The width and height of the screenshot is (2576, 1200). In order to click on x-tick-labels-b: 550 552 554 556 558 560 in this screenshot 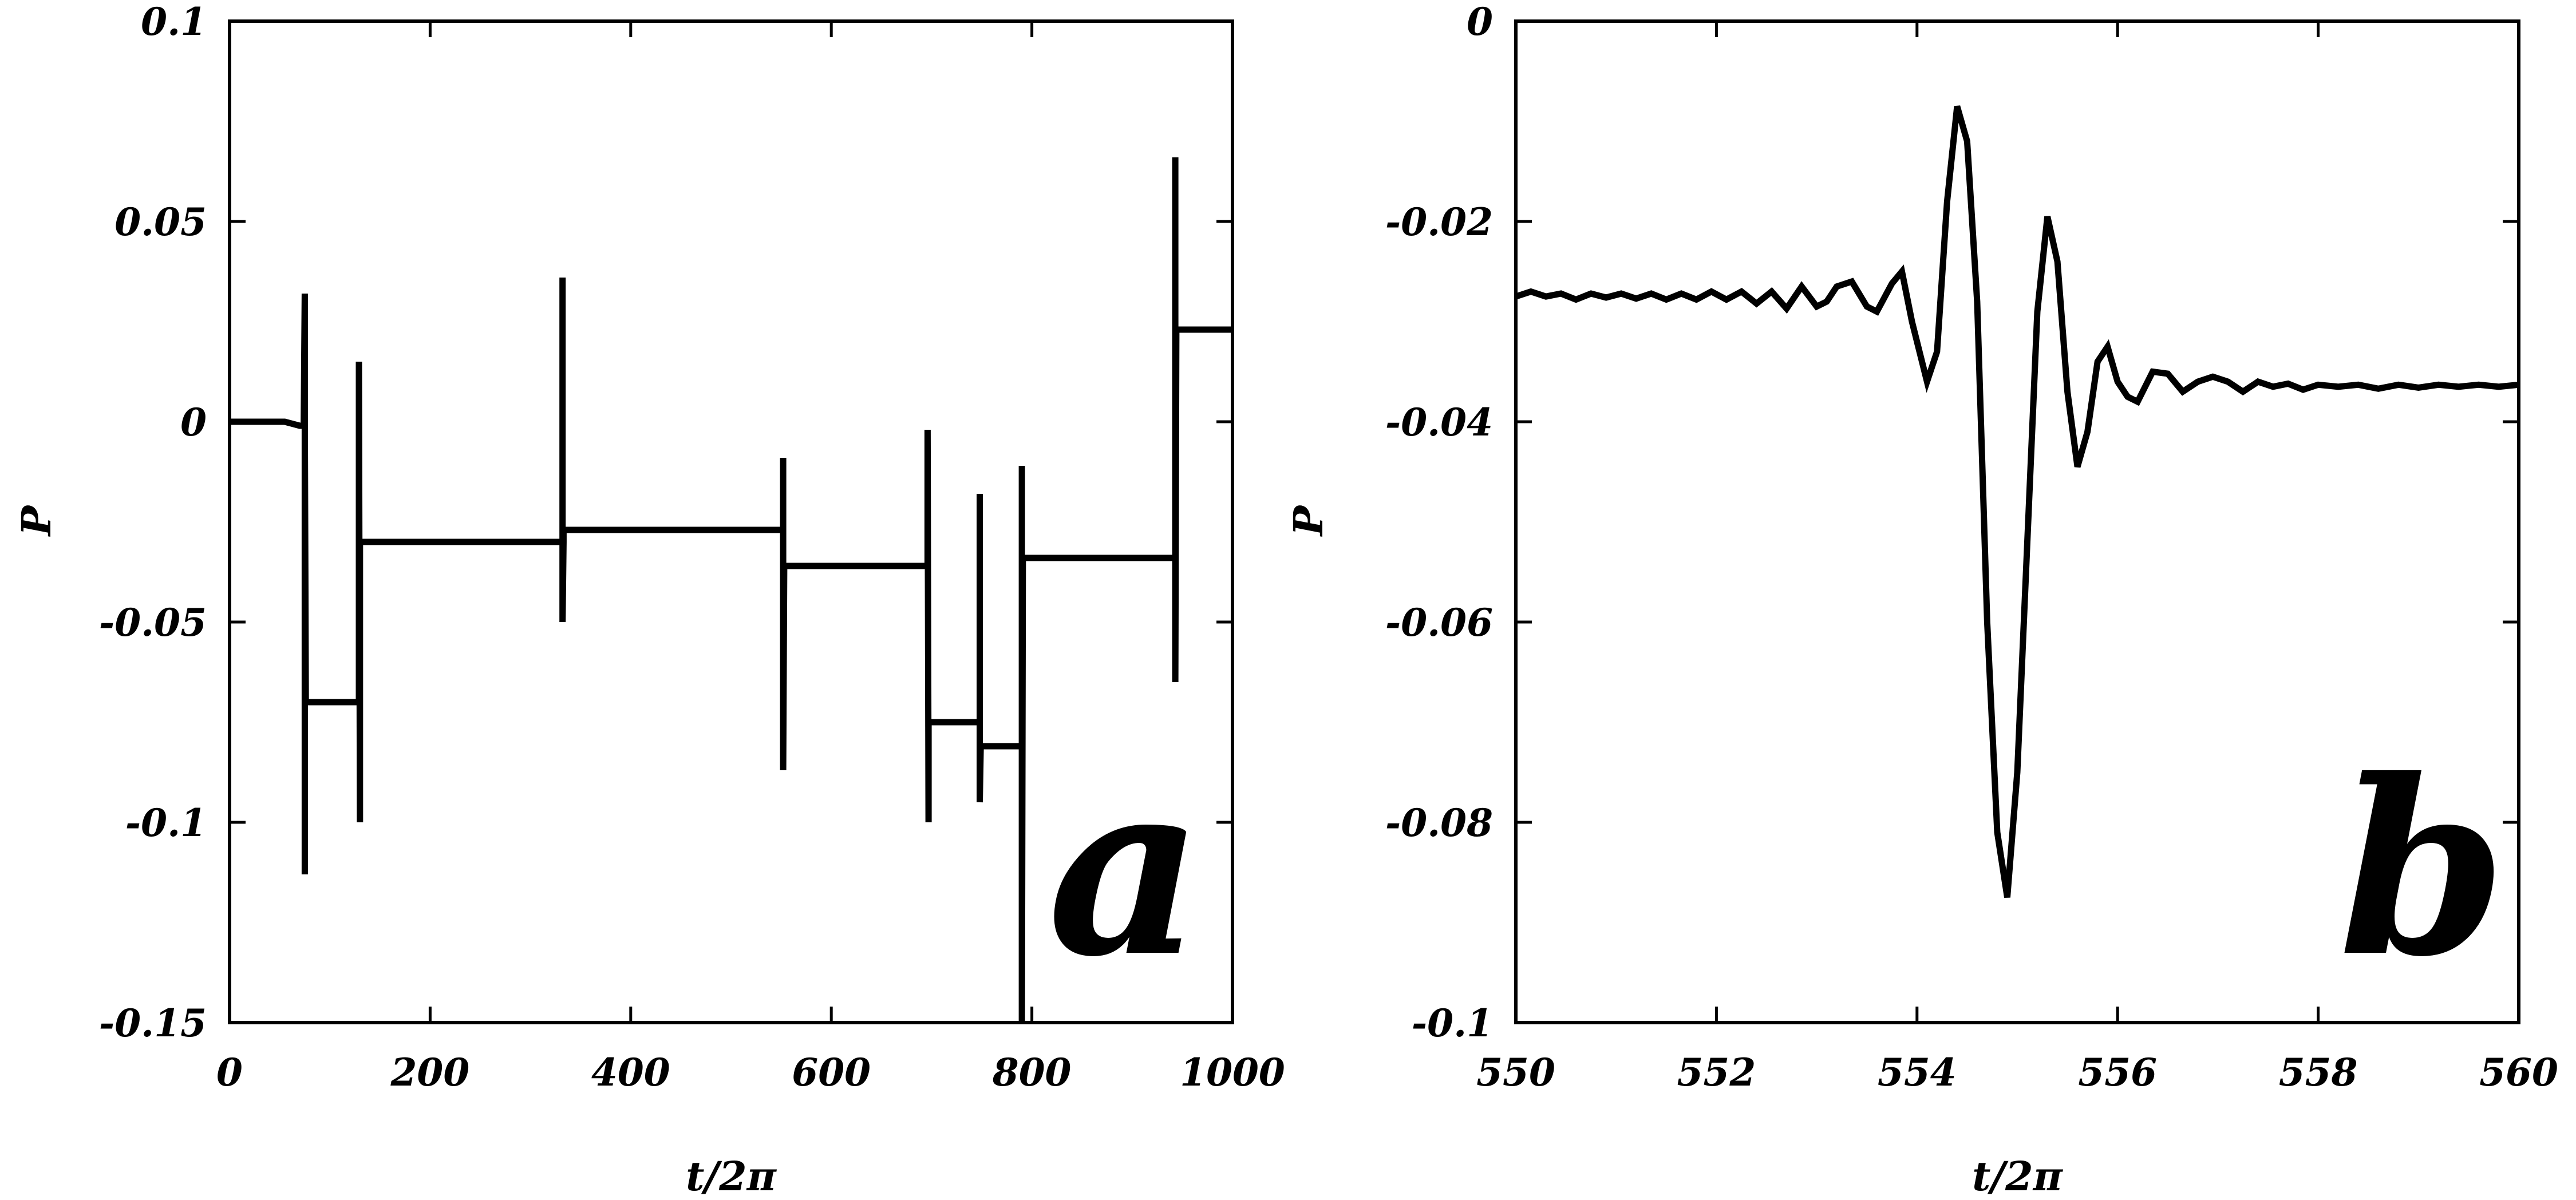, I will do `click(2017, 1073)`.